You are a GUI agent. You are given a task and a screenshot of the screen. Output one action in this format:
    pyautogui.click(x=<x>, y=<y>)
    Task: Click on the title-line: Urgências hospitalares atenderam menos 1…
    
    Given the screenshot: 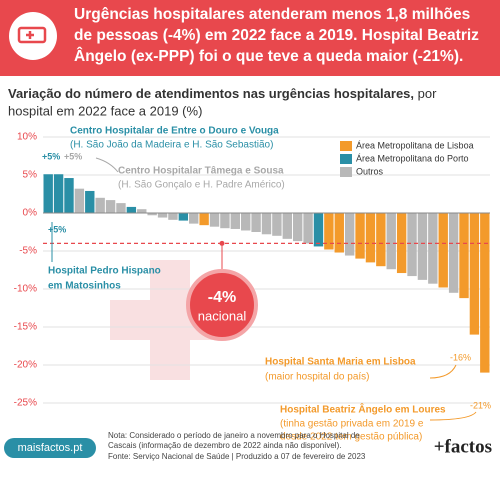 What is the action you would take?
    pyautogui.click(x=272, y=14)
    